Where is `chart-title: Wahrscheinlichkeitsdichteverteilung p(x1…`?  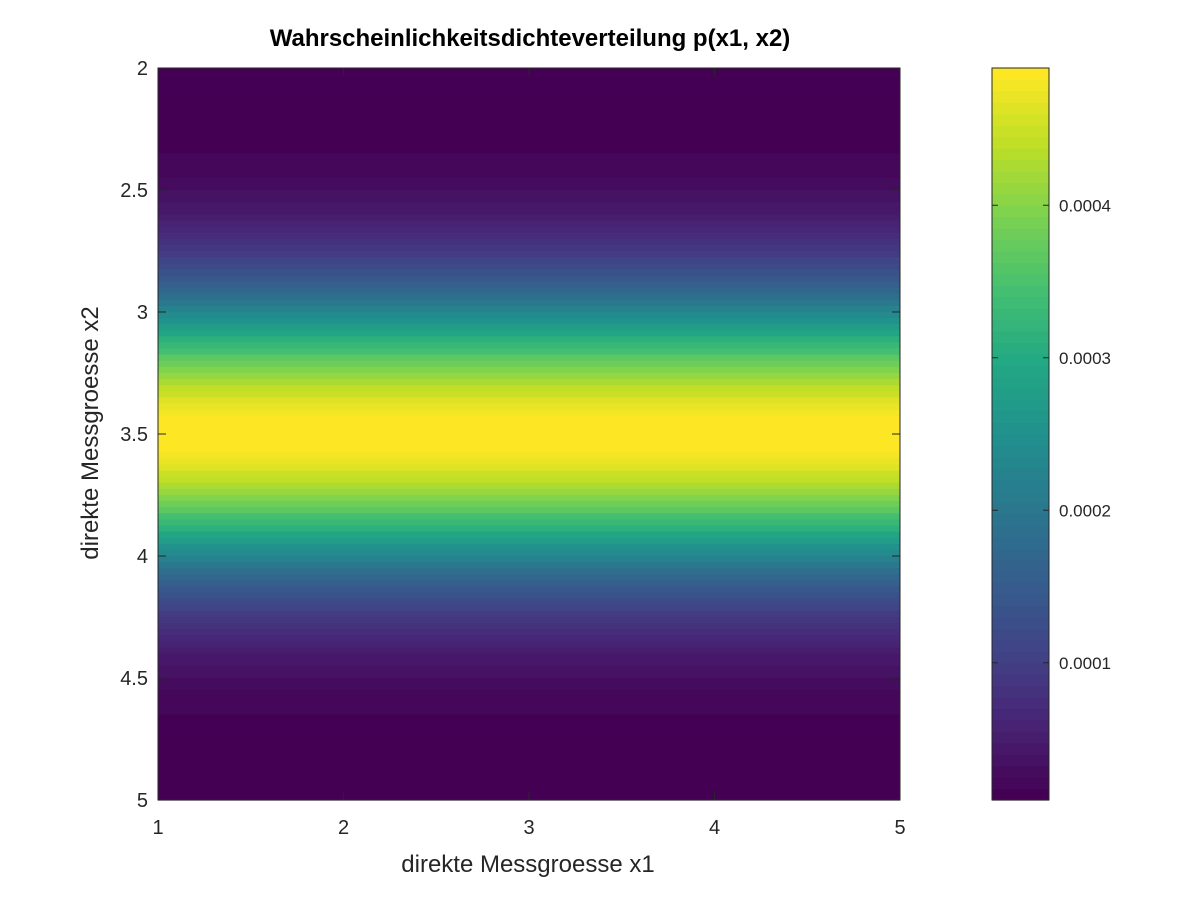
chart-title: Wahrscheinlichkeitsdichteverteilung p(x1… is located at coordinates (530, 38).